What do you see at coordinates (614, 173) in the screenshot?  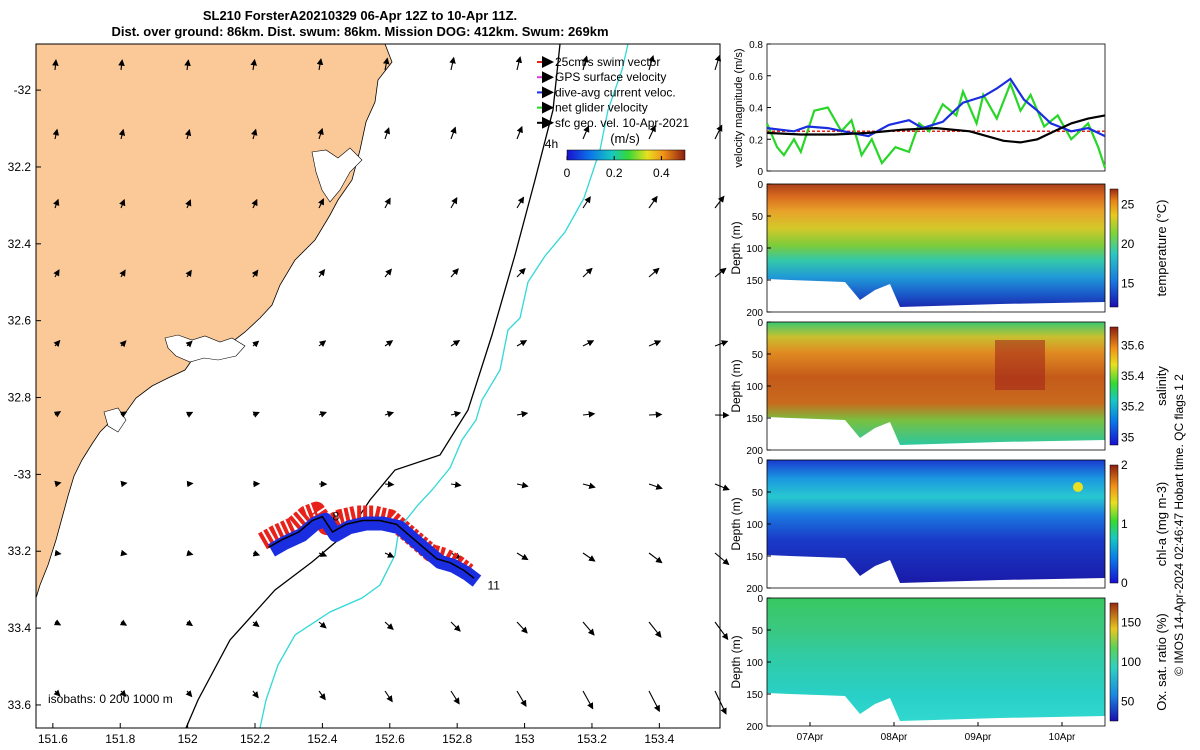 I see `colorbar-tick-label: 0.2` at bounding box center [614, 173].